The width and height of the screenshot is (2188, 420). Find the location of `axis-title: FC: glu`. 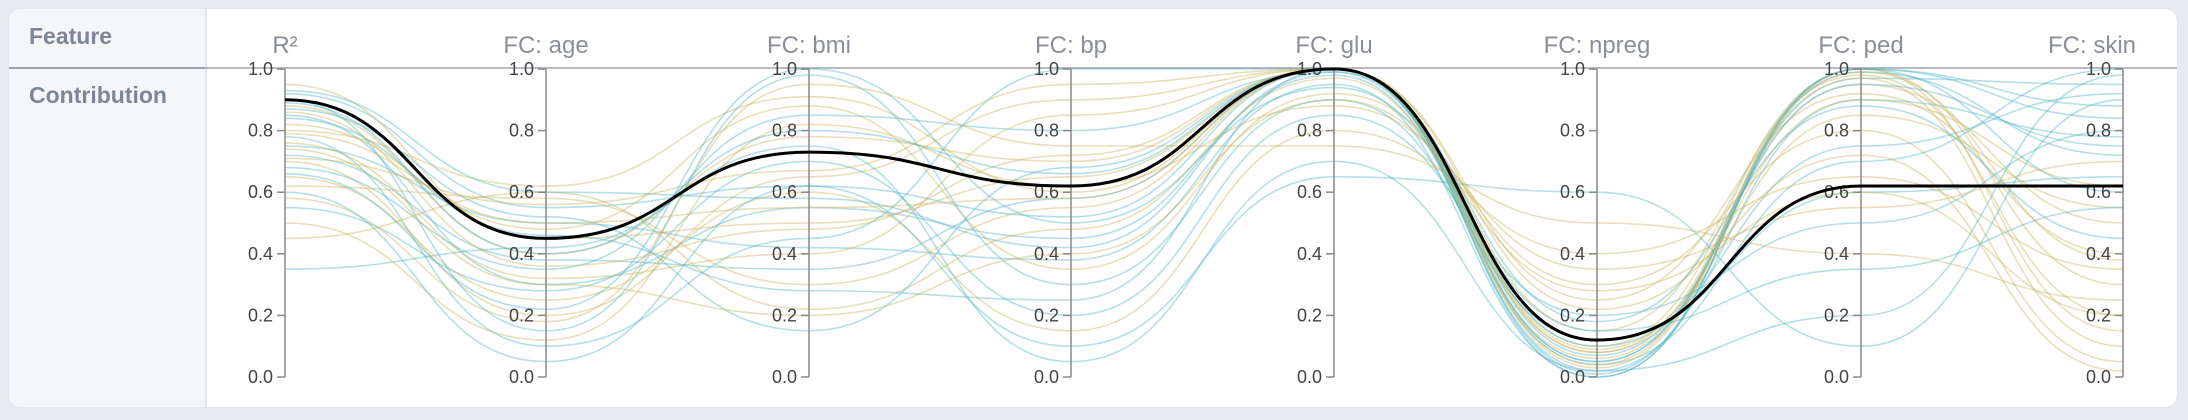

axis-title: FC: glu is located at coordinates (1333, 45).